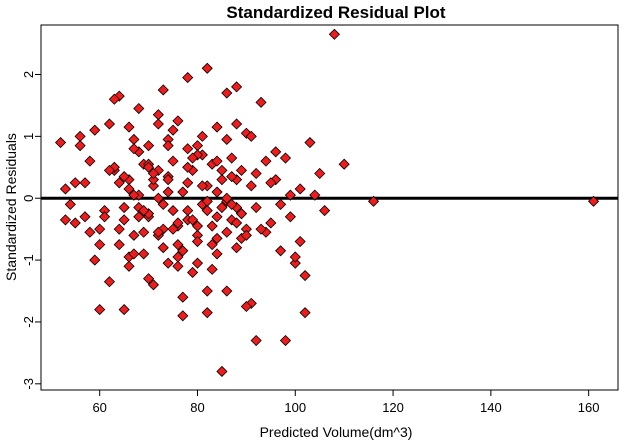  What do you see at coordinates (31, 230) in the screenshot?
I see `y-axis: -3 -2 -1 0 1 2` at bounding box center [31, 230].